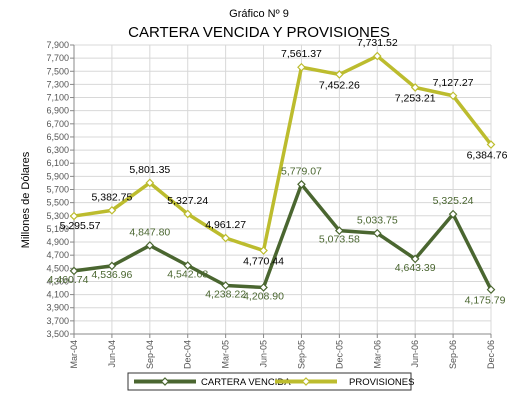  What do you see at coordinates (57, 98) in the screenshot?
I see `y-tick-label: 7,100` at bounding box center [57, 98].